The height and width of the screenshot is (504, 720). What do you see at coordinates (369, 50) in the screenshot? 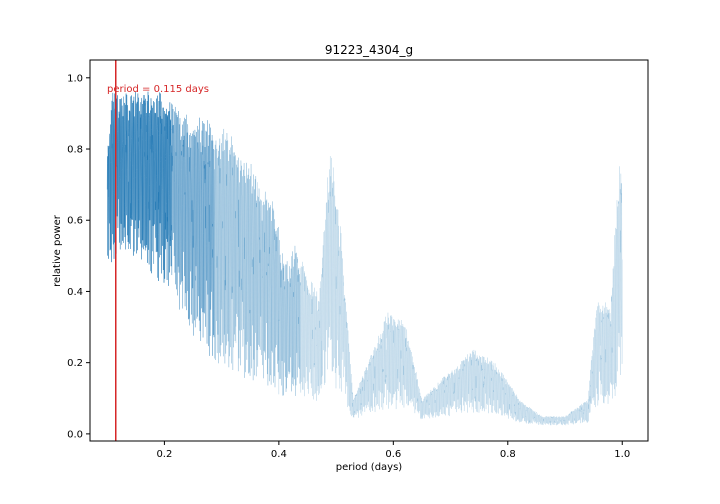
I see `chart-title: 91223_4304_g` at bounding box center [369, 50].